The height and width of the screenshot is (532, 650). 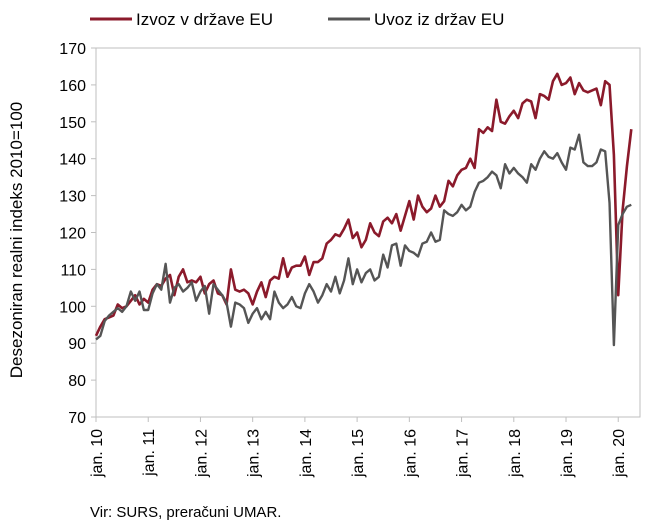 What do you see at coordinates (72, 234) in the screenshot?
I see `y-tick-label: 120` at bounding box center [72, 234].